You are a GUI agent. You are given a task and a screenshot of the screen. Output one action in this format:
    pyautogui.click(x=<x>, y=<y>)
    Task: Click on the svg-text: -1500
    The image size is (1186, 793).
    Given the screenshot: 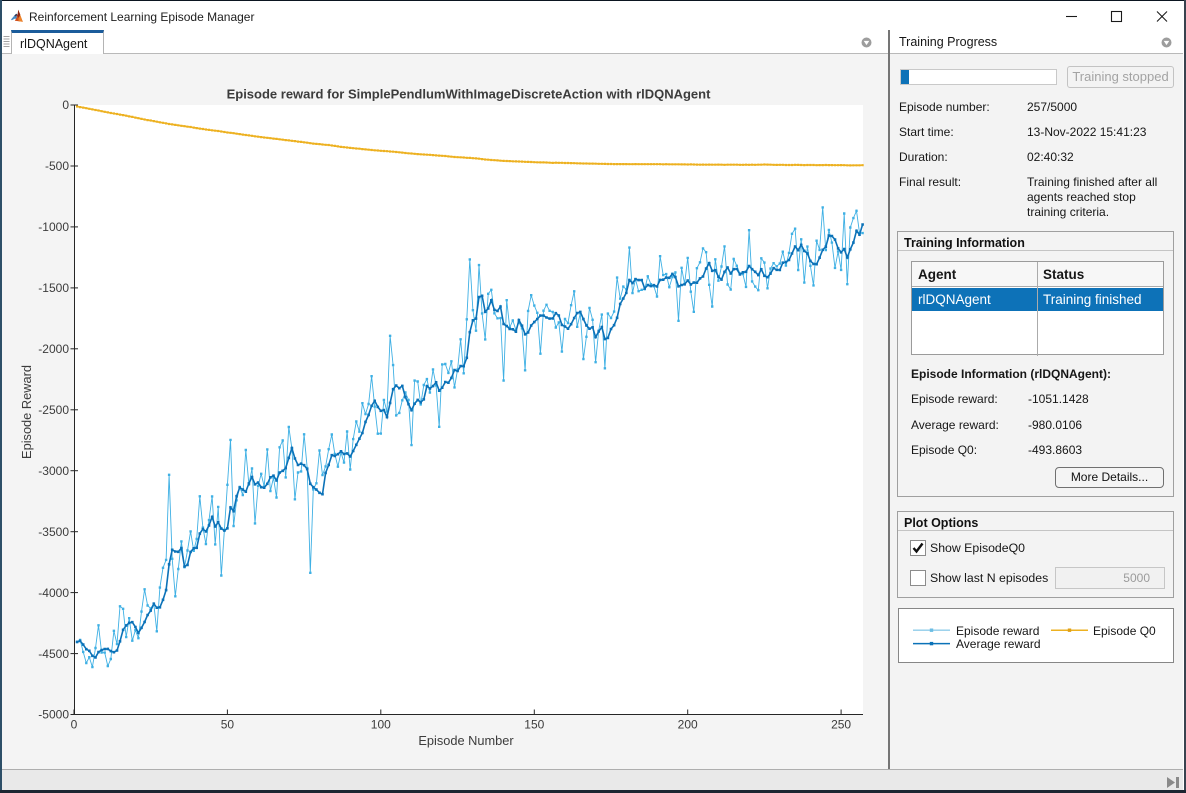 What is the action you would take?
    pyautogui.click(x=53, y=288)
    